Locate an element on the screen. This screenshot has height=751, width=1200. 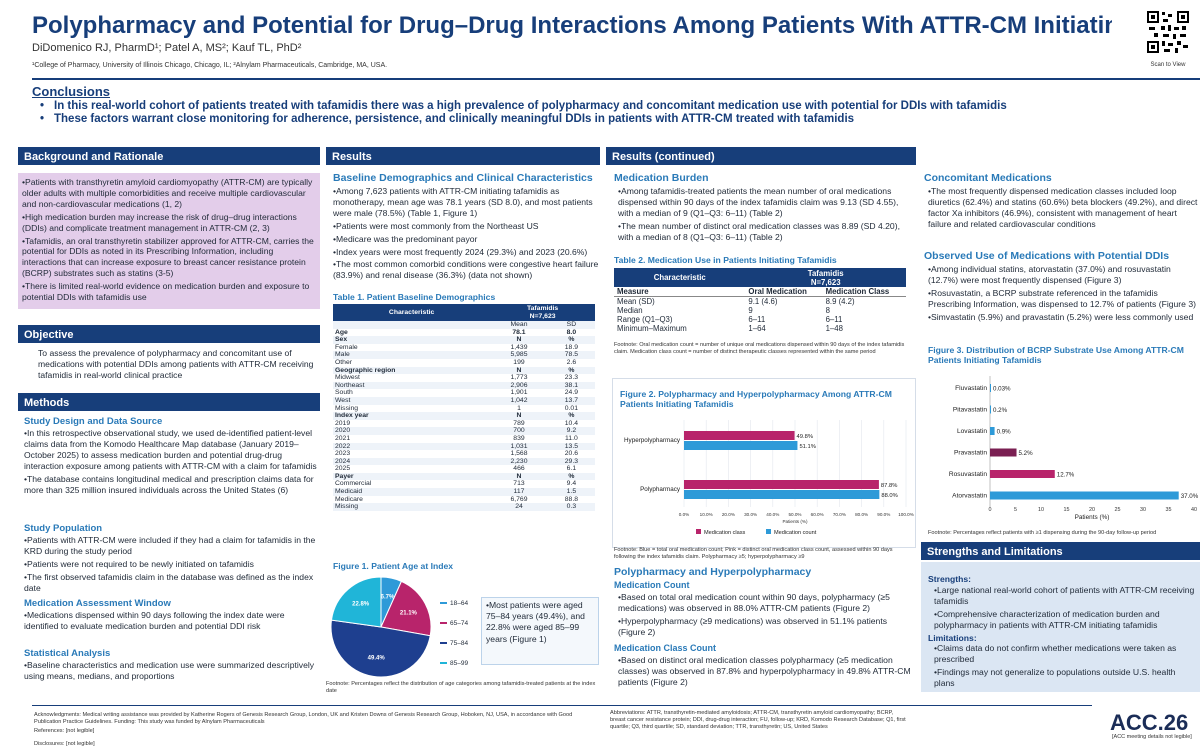
footer-divider is located at coordinates (562, 705).